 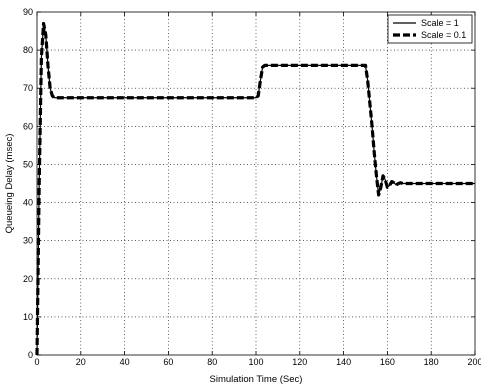 I want to click on x-axis-label: Simulation Time (Sec), so click(x=256, y=379).